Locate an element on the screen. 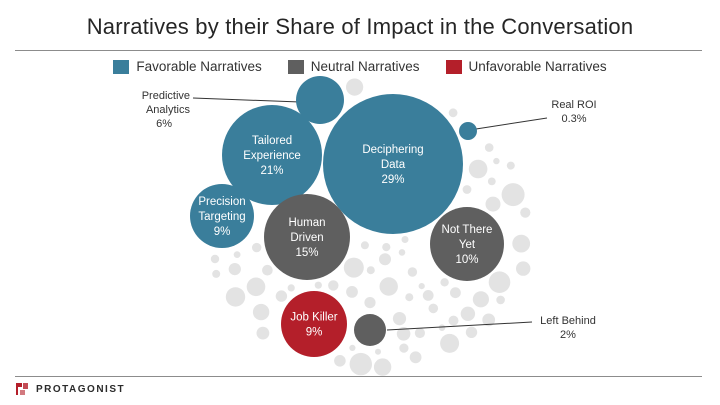 This screenshot has width=720, height=405. callout-real-roi: Real ROI 0.3% is located at coordinates (574, 112).